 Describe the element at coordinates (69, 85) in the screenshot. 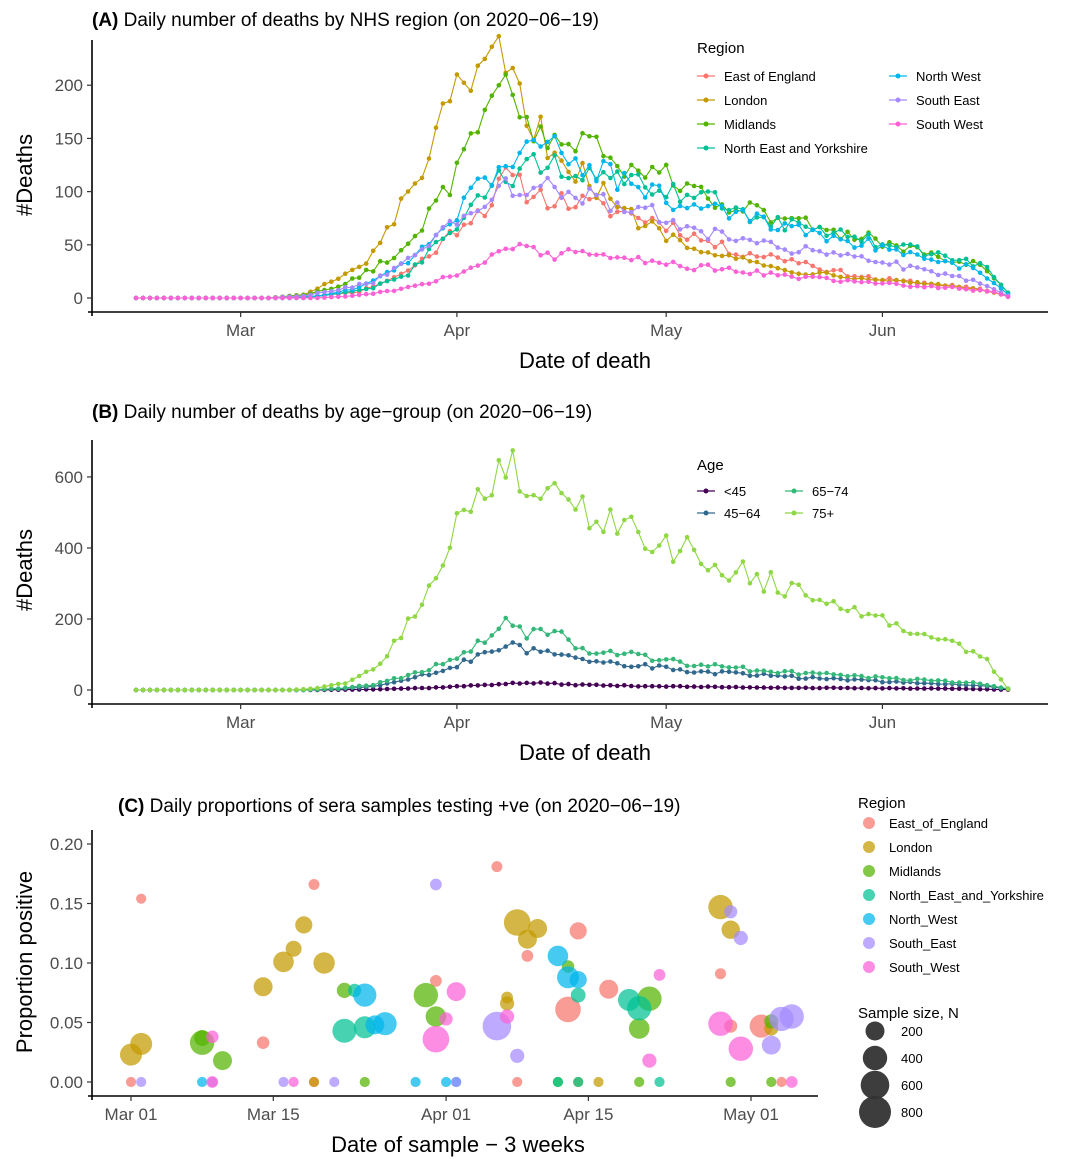

I see `panel-a-ytick-label: 200` at that location.